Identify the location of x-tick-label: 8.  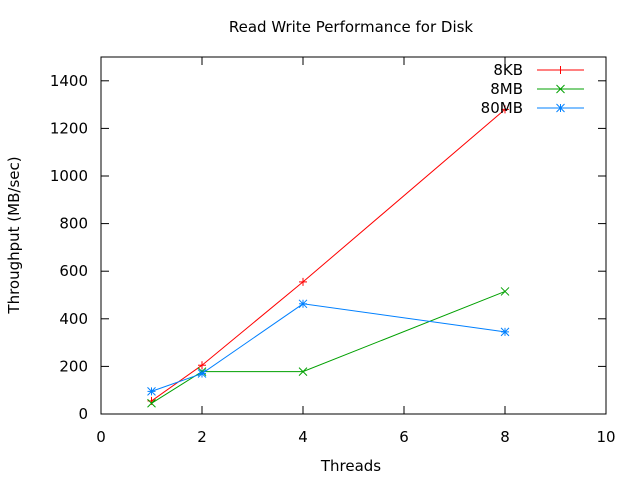
(505, 437).